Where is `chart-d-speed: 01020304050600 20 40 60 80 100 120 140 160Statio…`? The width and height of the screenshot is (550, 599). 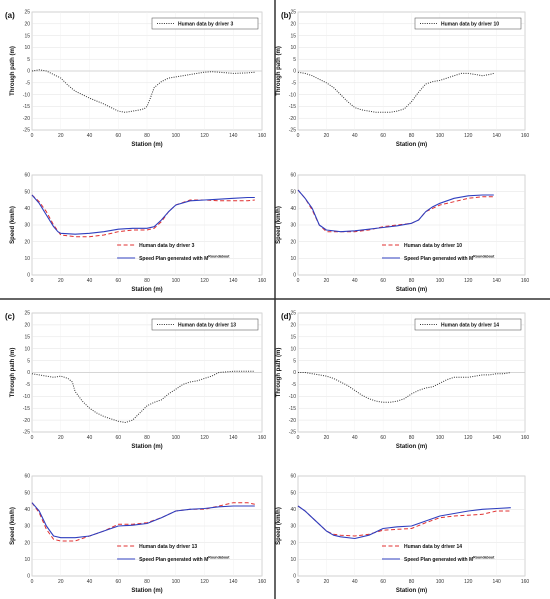
chart-d-speed: 01020304050600 20 40 60 80 100 120 140 160Statio… is located at coordinates (402, 534).